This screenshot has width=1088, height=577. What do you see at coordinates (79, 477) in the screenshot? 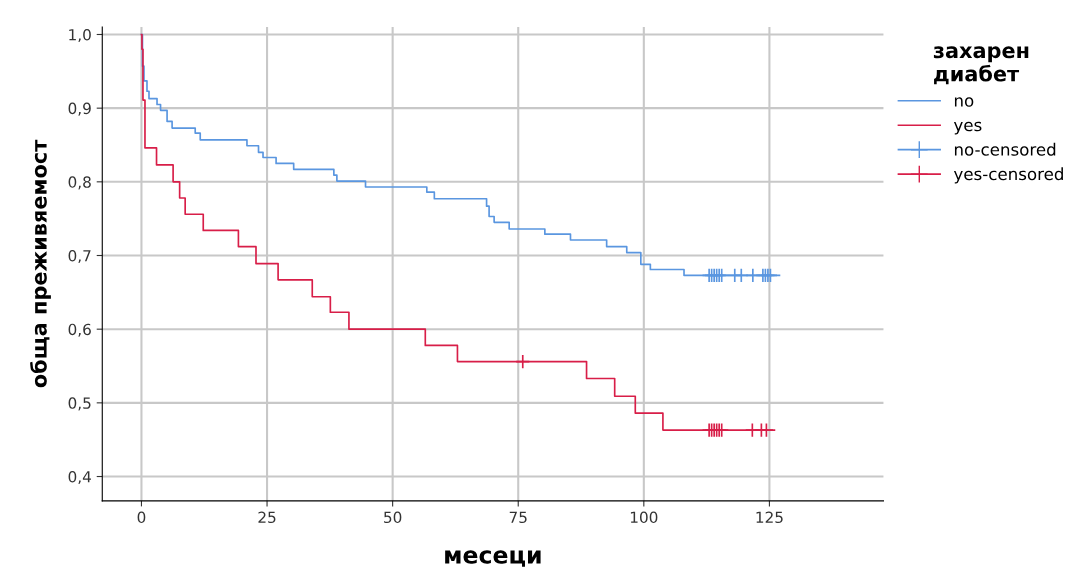
I see `y-tick-label: 0,4` at bounding box center [79, 477].